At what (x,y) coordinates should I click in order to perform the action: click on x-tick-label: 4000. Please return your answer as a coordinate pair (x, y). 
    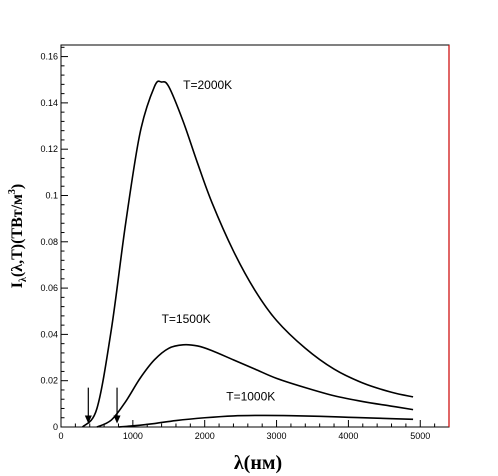
    Looking at the image, I should click on (348, 436).